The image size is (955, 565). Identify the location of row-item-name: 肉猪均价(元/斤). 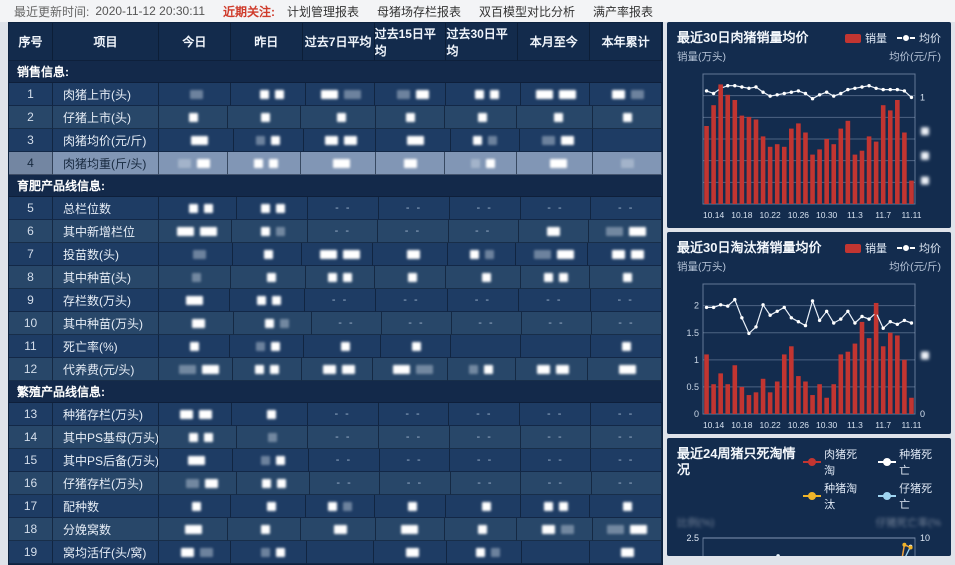
(106, 140).